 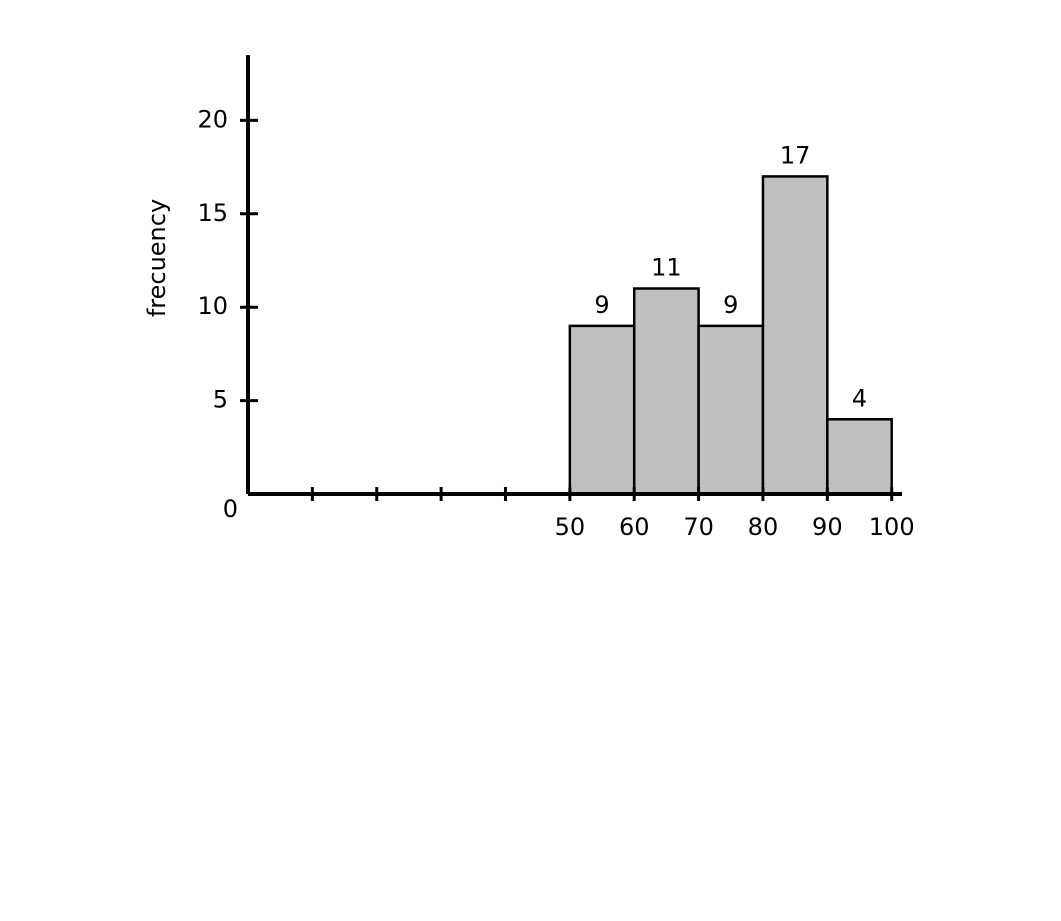 What do you see at coordinates (634, 527) in the screenshot?
I see `x-tick-label: 60` at bounding box center [634, 527].